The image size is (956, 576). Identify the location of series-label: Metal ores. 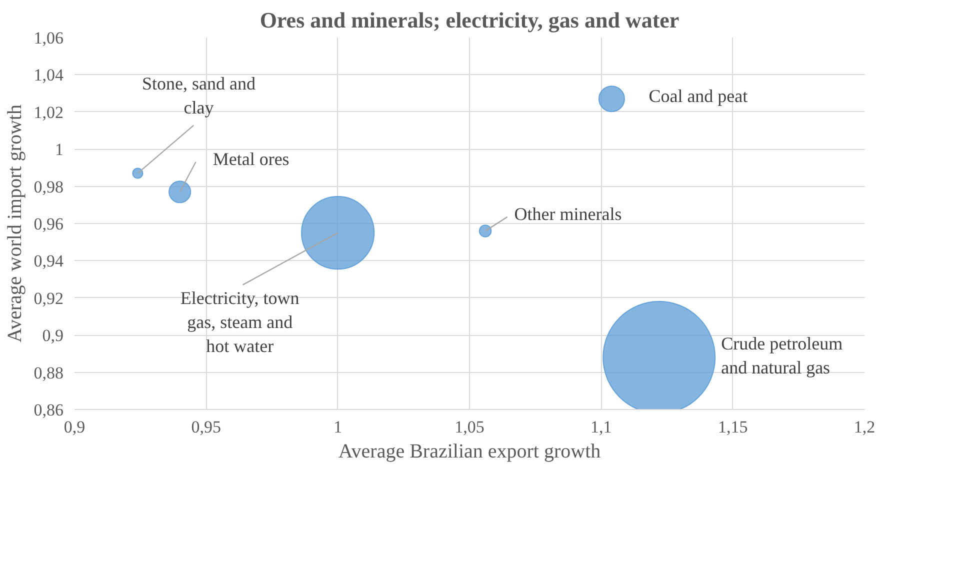
(251, 158).